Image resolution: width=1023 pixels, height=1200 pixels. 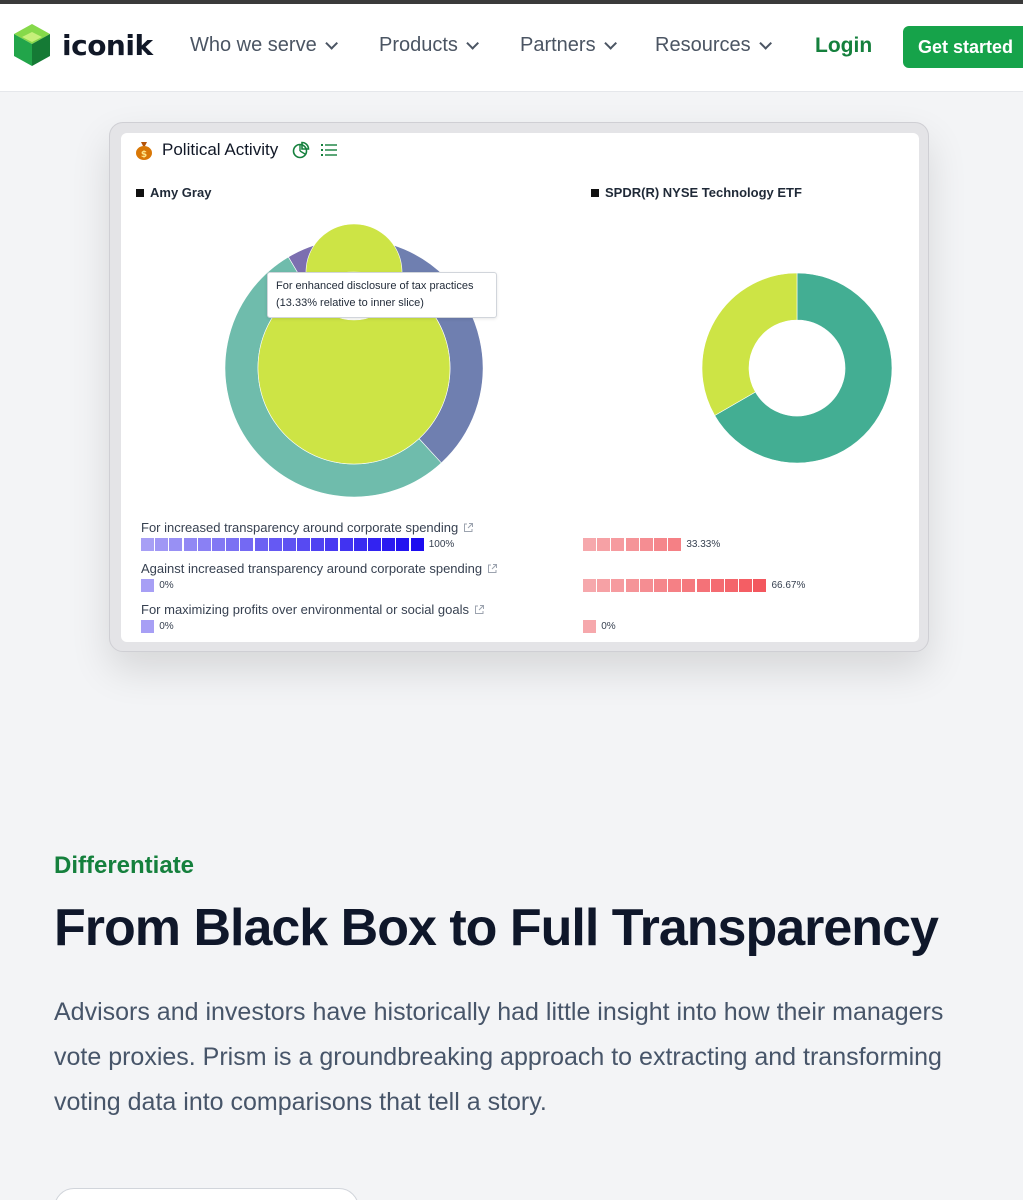 What do you see at coordinates (124, 865) in the screenshot?
I see `section-eyebrow: Differentiate` at bounding box center [124, 865].